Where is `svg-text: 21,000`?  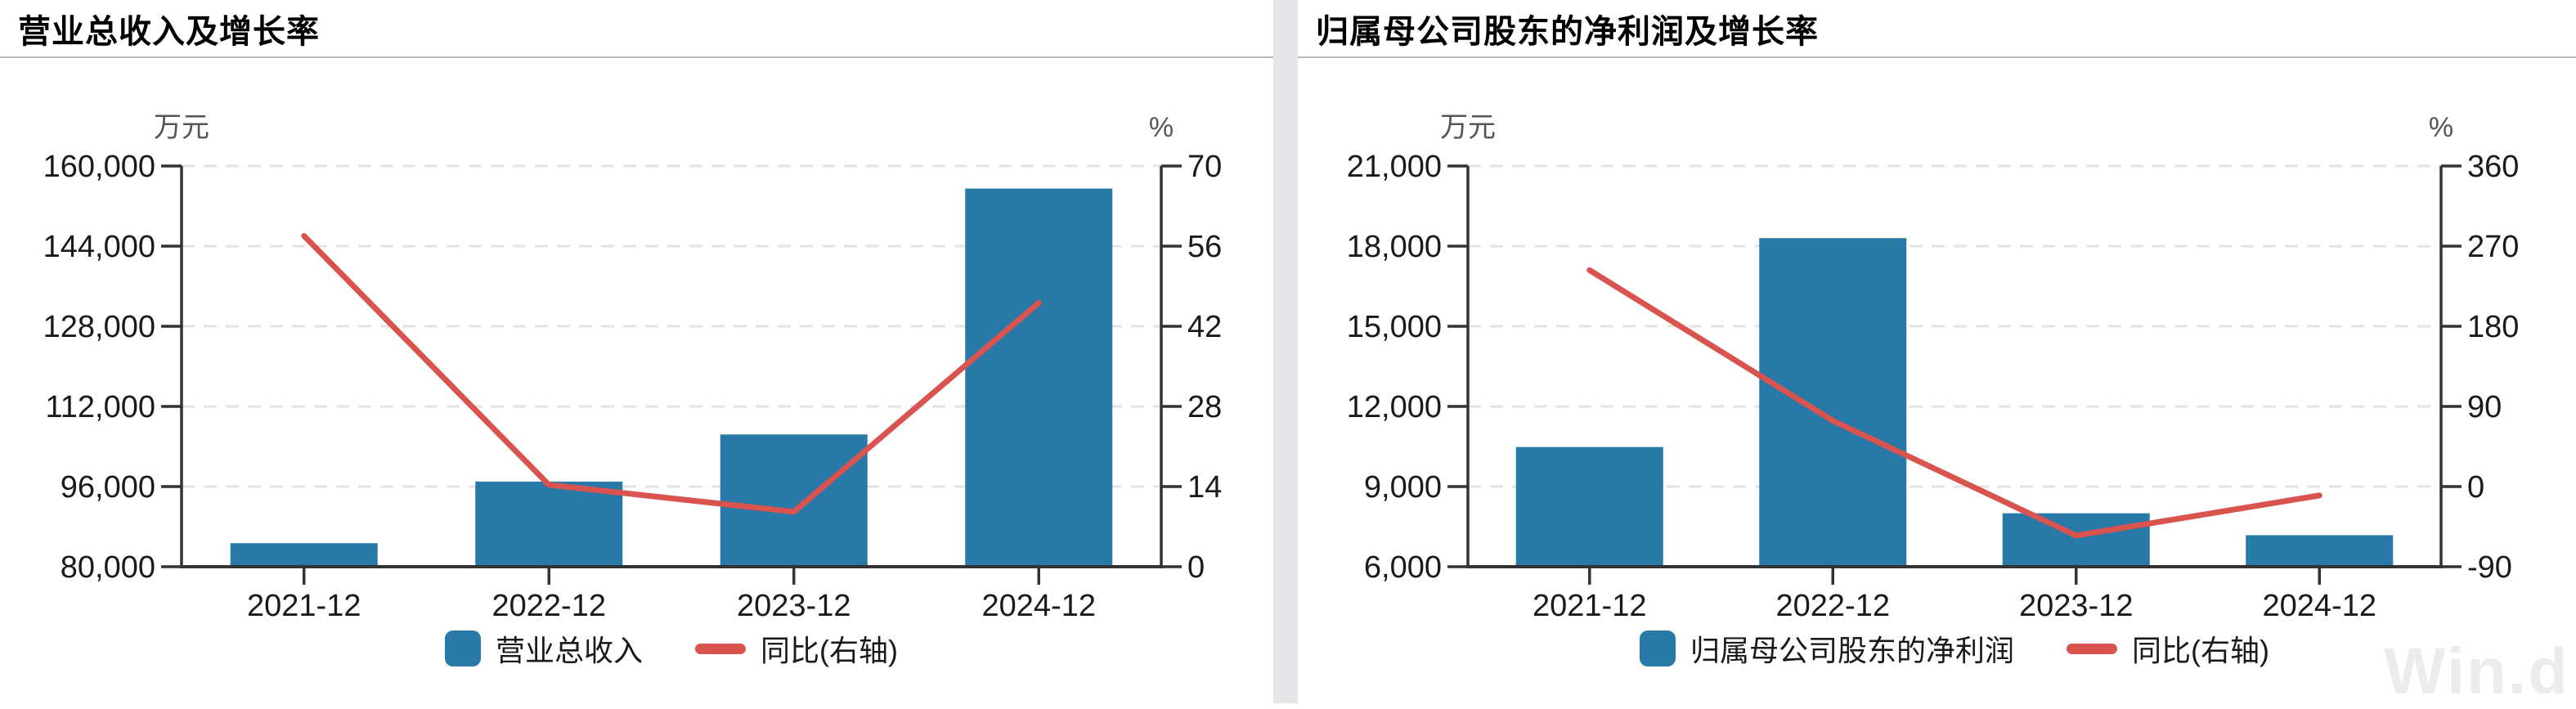 svg-text: 21,000 is located at coordinates (1394, 167).